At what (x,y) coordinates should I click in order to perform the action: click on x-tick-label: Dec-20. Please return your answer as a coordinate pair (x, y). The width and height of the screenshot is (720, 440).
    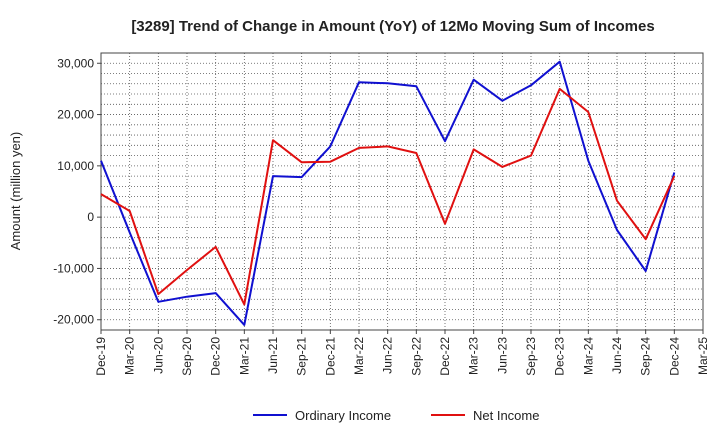
    Looking at the image, I should click on (216, 356).